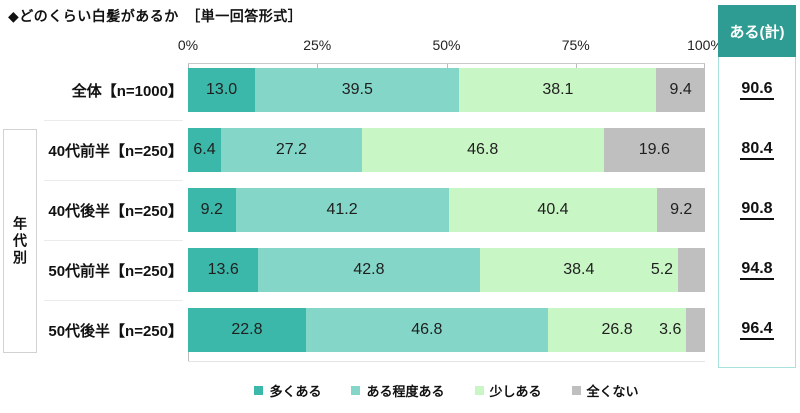 This screenshot has width=800, height=413. I want to click on x-axis-tick-label: 75%, so click(575, 45).